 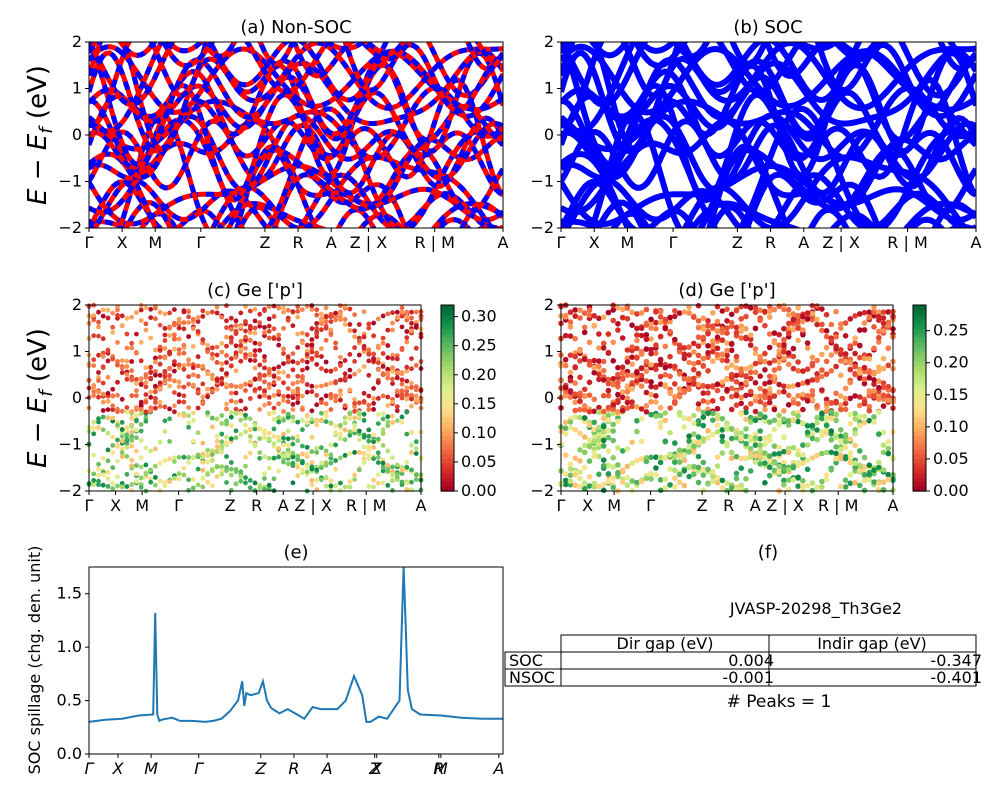 I want to click on band-line, so click(x=768, y=214).